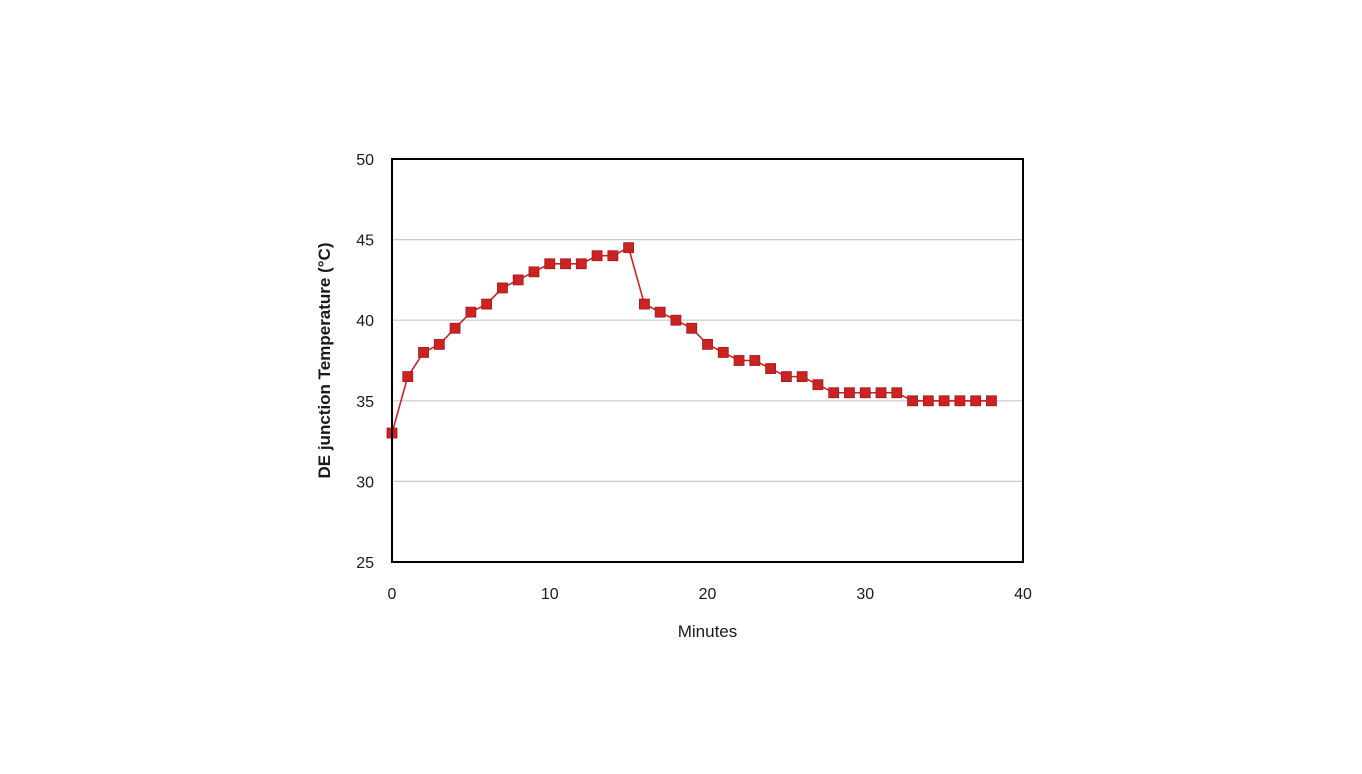 The height and width of the screenshot is (774, 1362). I want to click on y-tick-label: 50, so click(365, 160).